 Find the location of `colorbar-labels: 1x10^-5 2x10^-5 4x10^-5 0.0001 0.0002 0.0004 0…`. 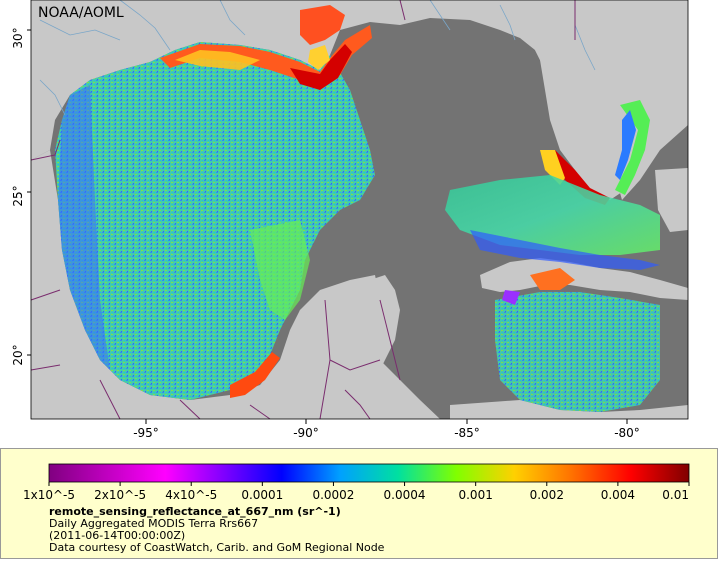

colorbar-labels: 1x10^-5 2x10^-5 4x10^-5 0.0001 0.0002 0.0004 0… is located at coordinates (356, 492).